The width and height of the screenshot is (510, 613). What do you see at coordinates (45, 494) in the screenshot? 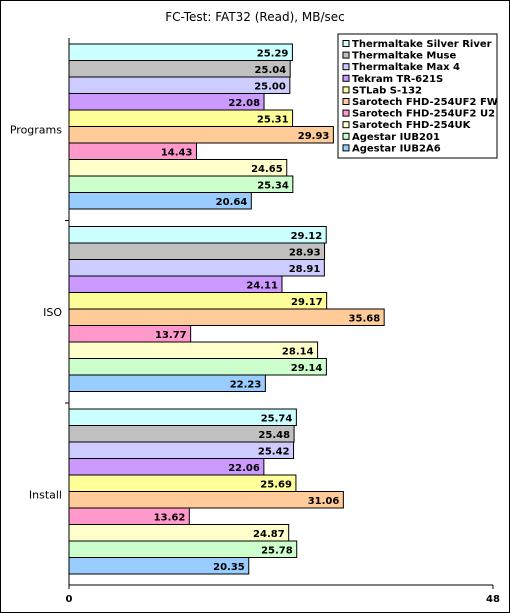
I see `category-label-install: Install` at bounding box center [45, 494].